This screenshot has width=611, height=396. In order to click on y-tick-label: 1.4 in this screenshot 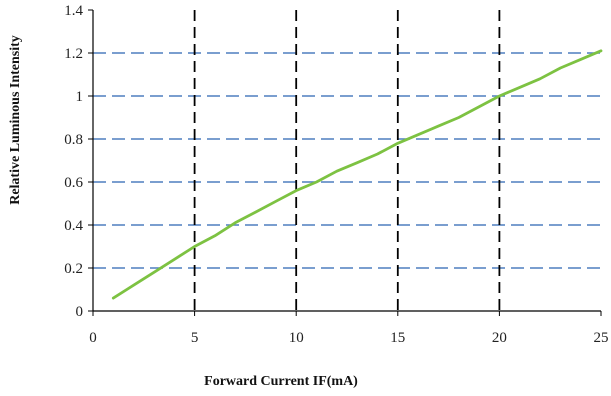, I will do `click(73, 11)`.